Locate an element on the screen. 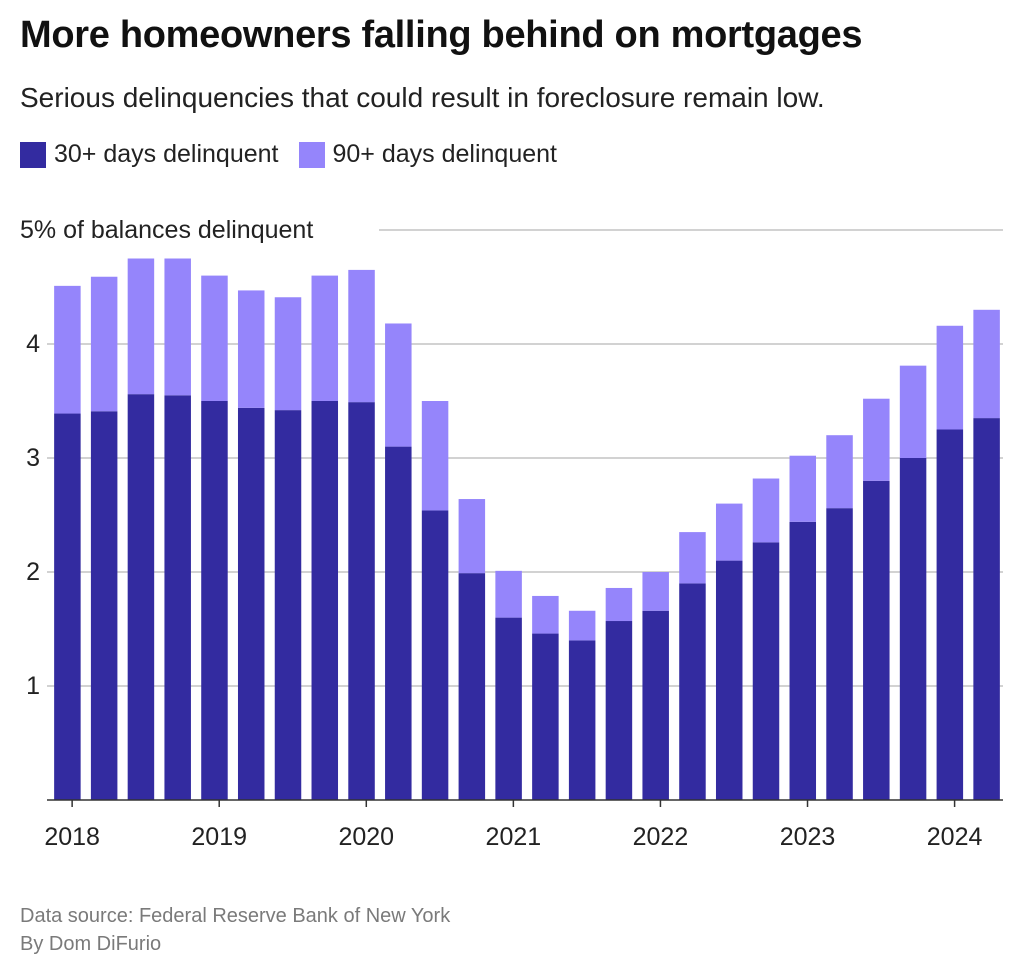 The height and width of the screenshot is (977, 1024). legend-item-90-days: 90+ days delinquent is located at coordinates (428, 154).